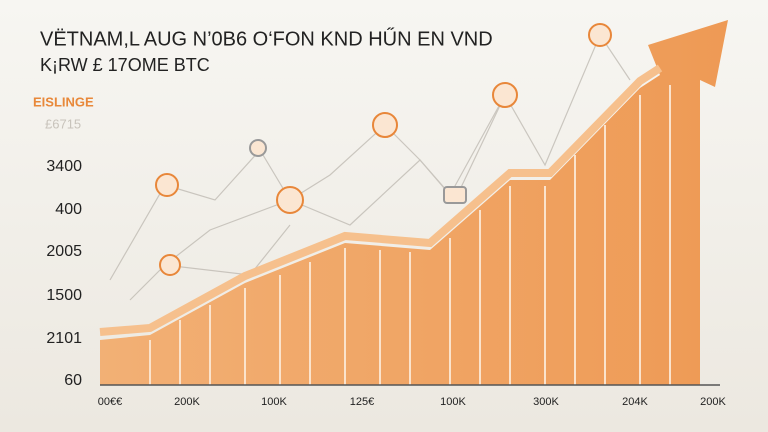 Image resolution: width=768 pixels, height=432 pixels. Describe the element at coordinates (64, 338) in the screenshot. I see `y-label: 2101` at that location.